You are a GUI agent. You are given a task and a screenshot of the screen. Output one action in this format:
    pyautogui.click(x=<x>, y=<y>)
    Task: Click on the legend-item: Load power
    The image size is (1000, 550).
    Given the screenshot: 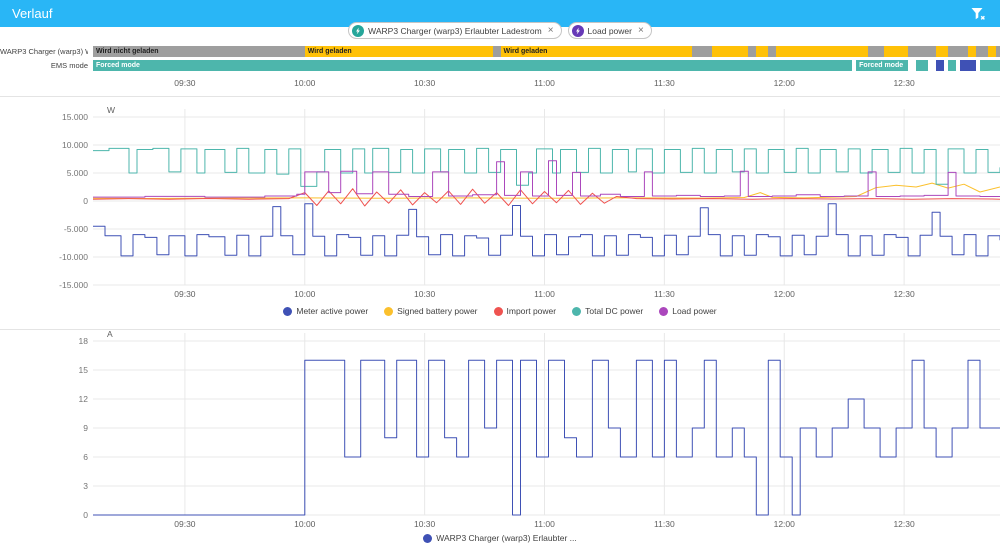 What is the action you would take?
    pyautogui.click(x=688, y=311)
    